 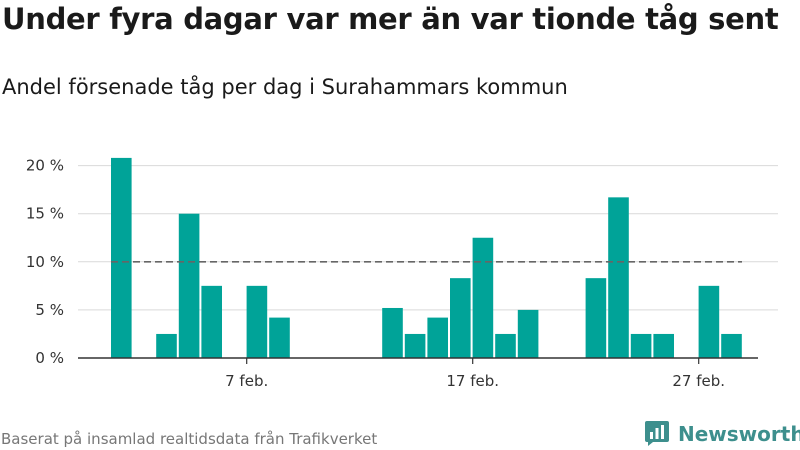 I want to click on newsworthy-logo-icon, so click(x=657, y=433).